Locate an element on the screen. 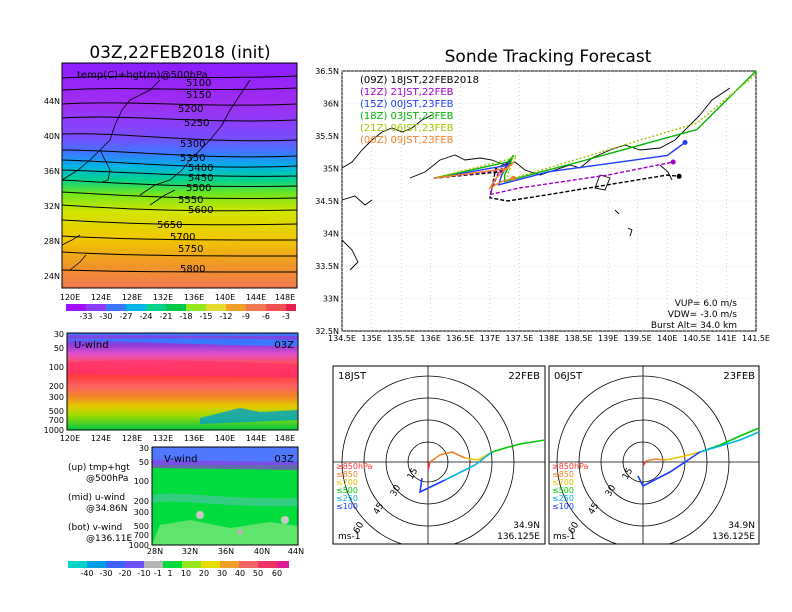 The height and width of the screenshot is (612, 792). uwind-label: U-wind is located at coordinates (91, 345).